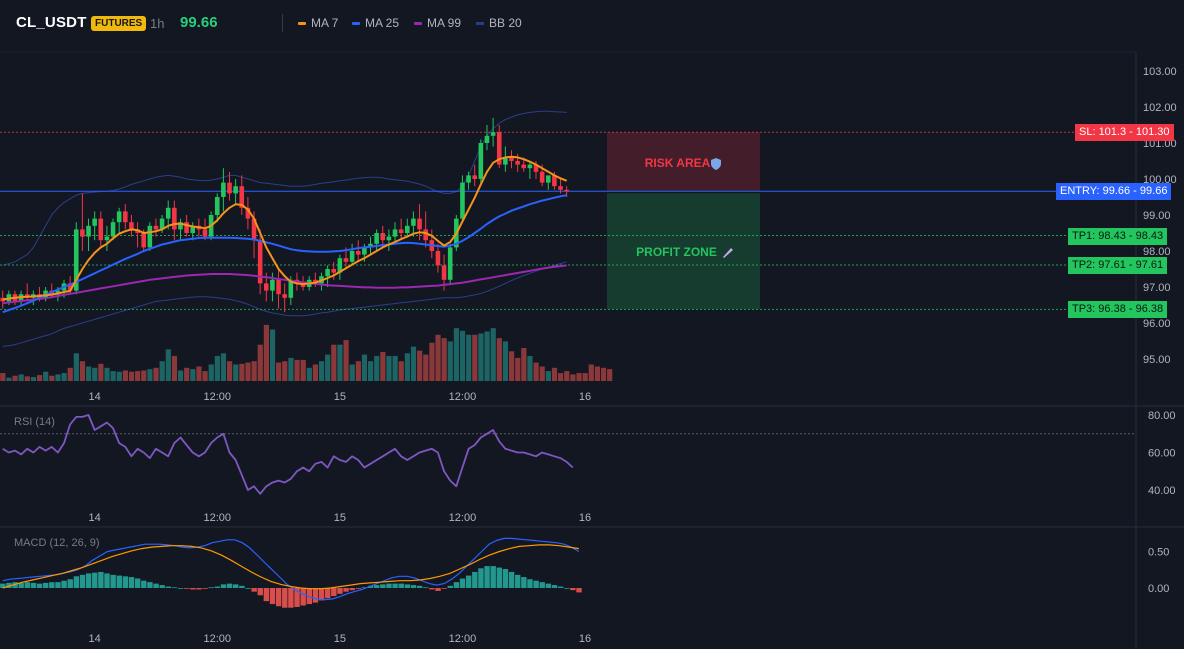 This screenshot has height=649, width=1184. I want to click on signal-line, so click(290, 567).